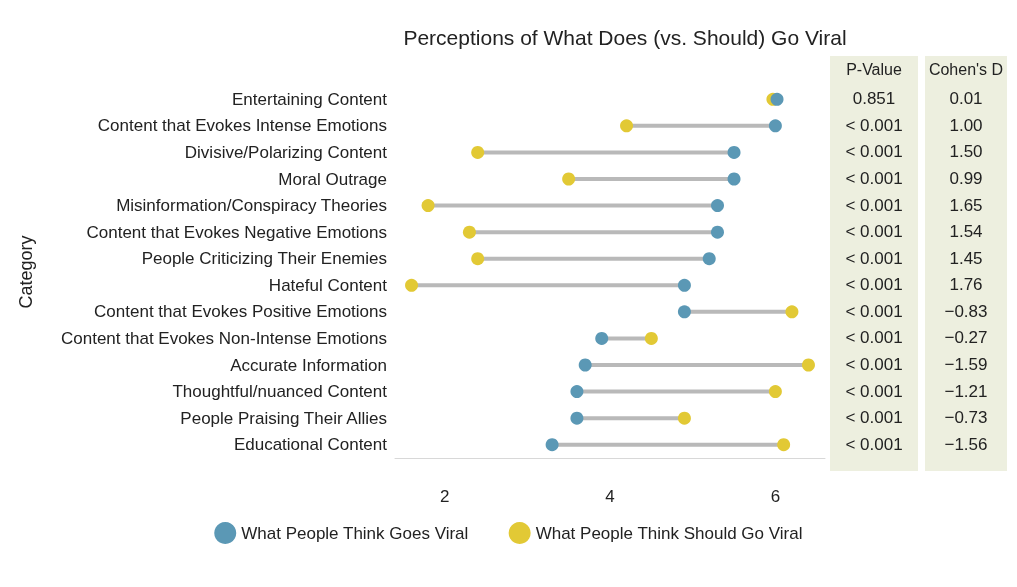 The height and width of the screenshot is (587, 1017). I want to click on text: 1.00, so click(966, 125).